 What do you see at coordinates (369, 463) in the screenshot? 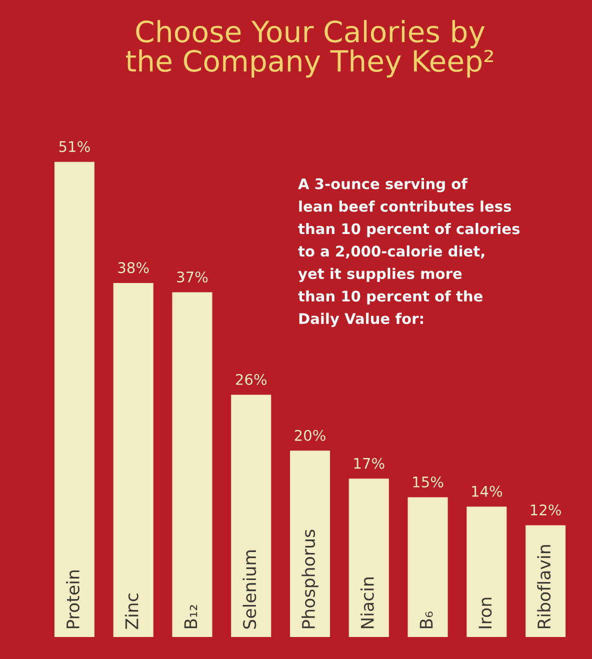
I see `data-label: 17%` at bounding box center [369, 463].